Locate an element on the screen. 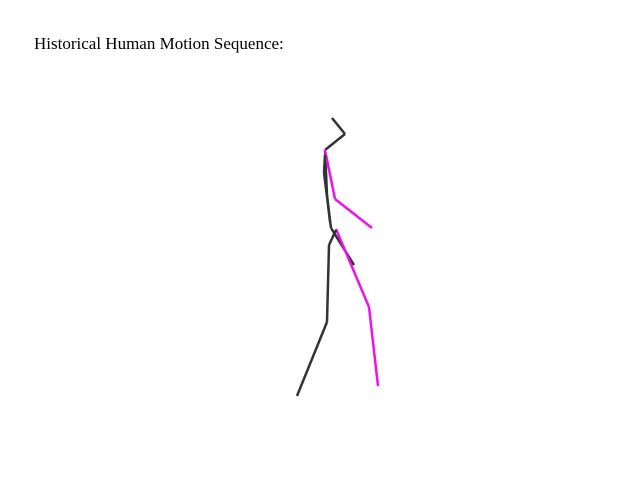  right-shin is located at coordinates (373, 346).